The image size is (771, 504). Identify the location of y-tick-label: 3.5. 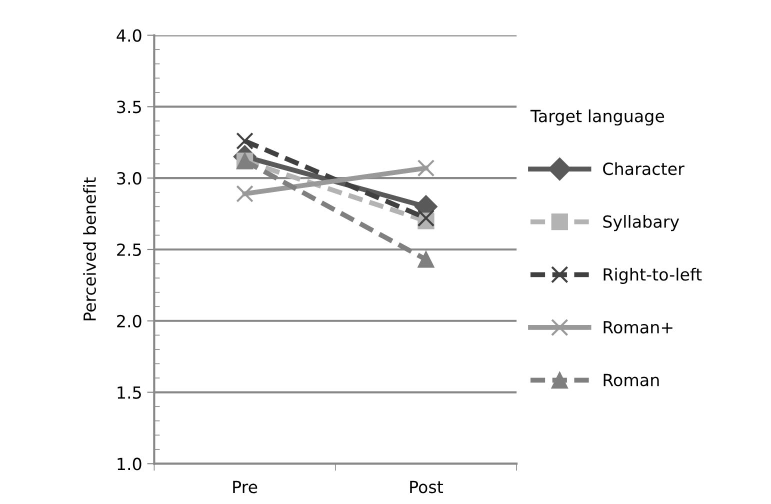
(129, 107).